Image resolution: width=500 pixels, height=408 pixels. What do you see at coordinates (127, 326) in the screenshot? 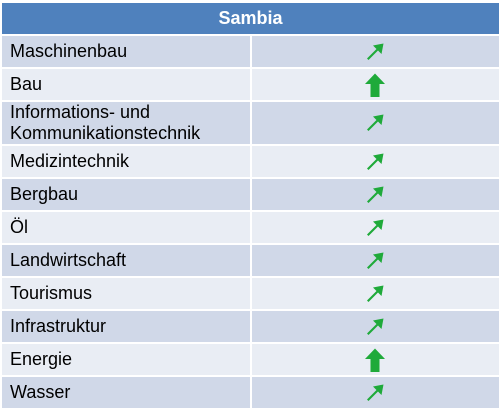
I see `sector-label: Infrastruktur` at bounding box center [127, 326].